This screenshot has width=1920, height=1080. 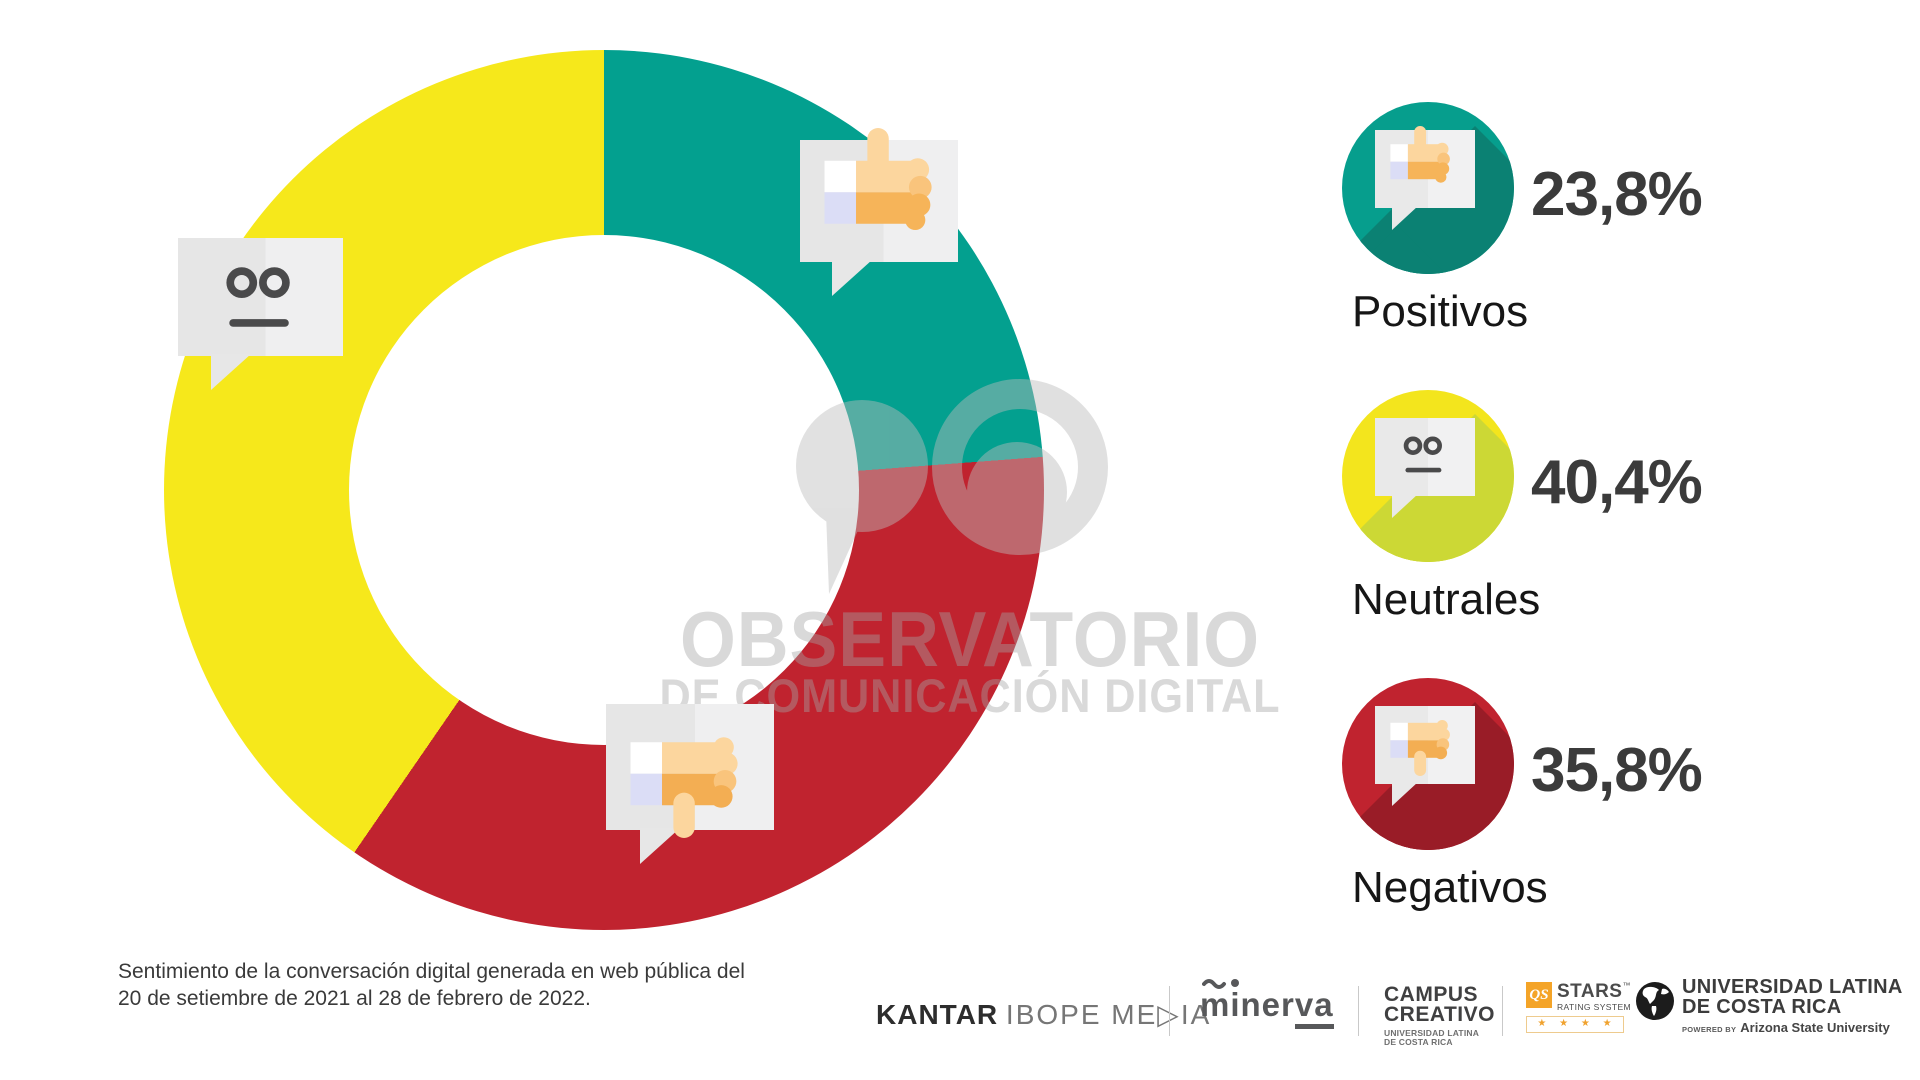 I want to click on campus-sub-line: UNIVERSIDAD LATINA, so click(x=1432, y=1033).